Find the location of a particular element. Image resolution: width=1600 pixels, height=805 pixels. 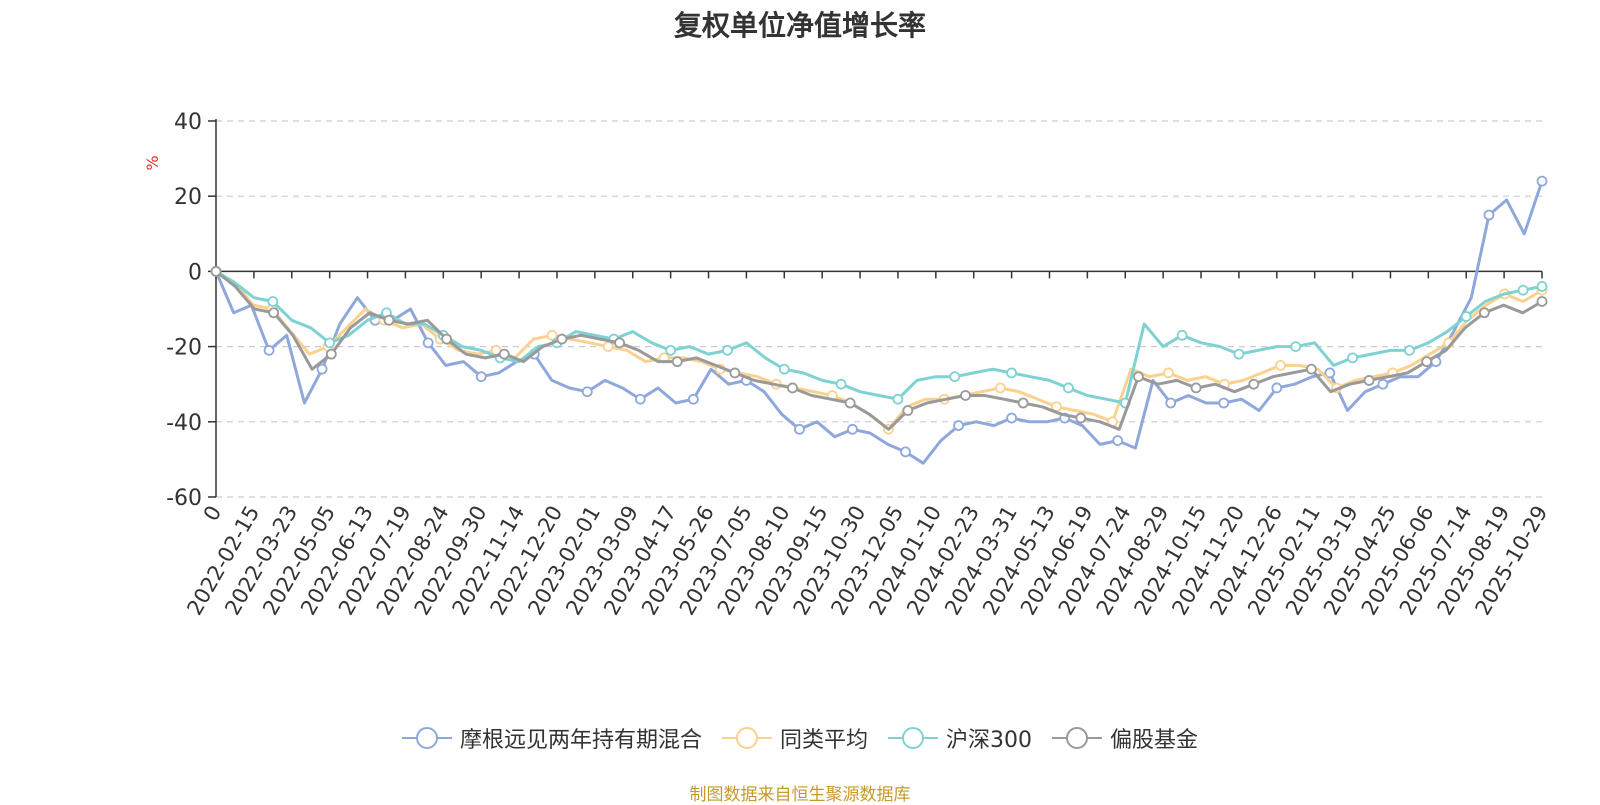

y-tick-label: -40 is located at coordinates (184, 423).